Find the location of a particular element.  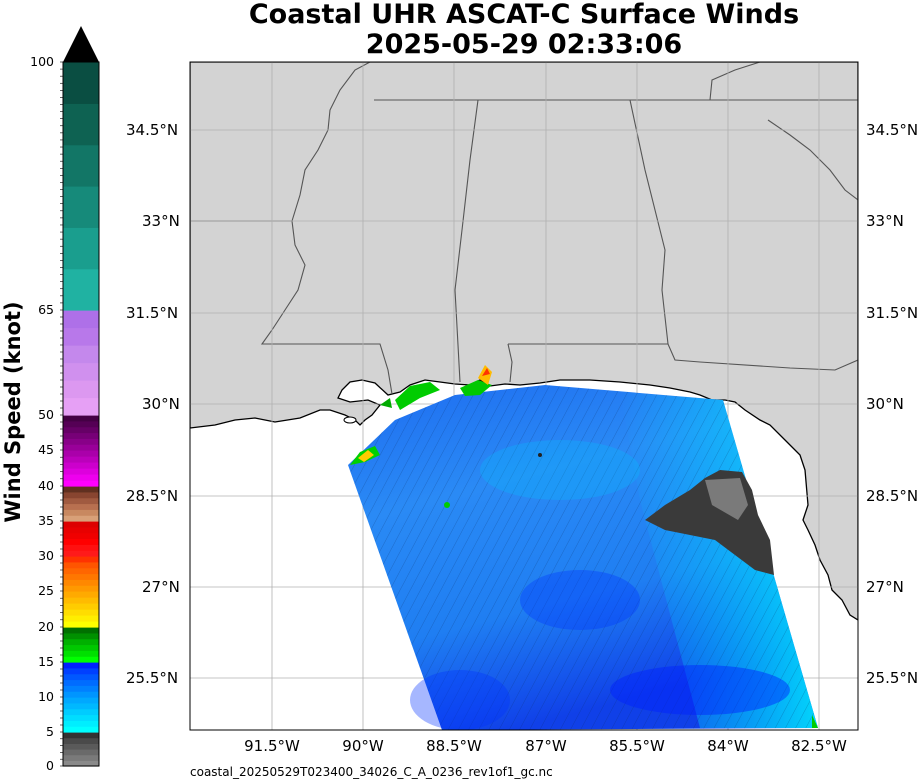

lon-label: 88.5°W is located at coordinates (454, 746).